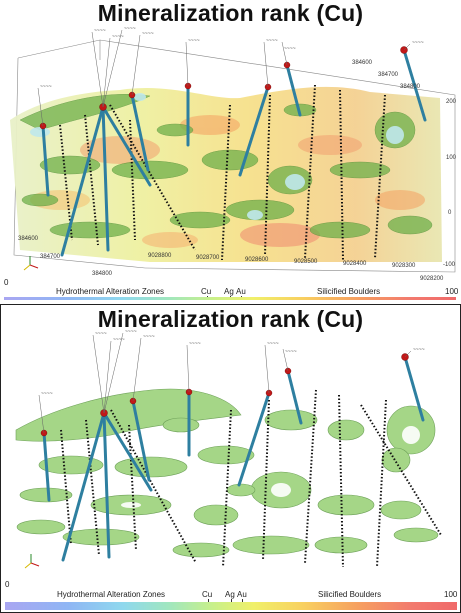 This screenshot has width=461, height=613. I want to click on axis-bottom-tick: 9028500, so click(306, 262).